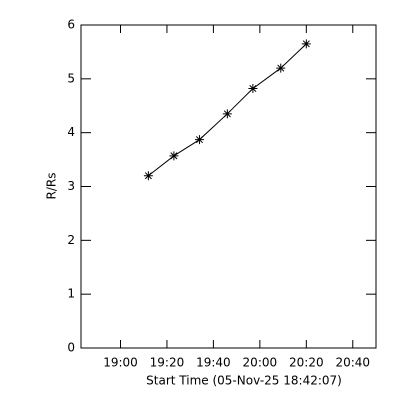 The image size is (400, 400). I want to click on y-tick-label: 0, so click(71, 348).